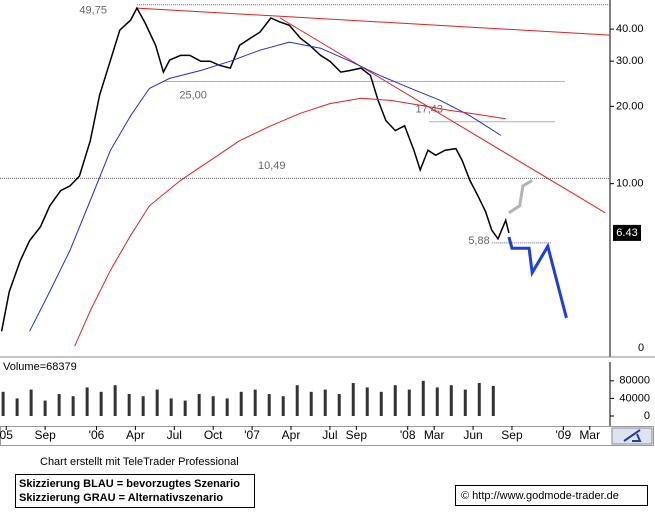  I want to click on x-tick-label: '06, so click(97, 435).